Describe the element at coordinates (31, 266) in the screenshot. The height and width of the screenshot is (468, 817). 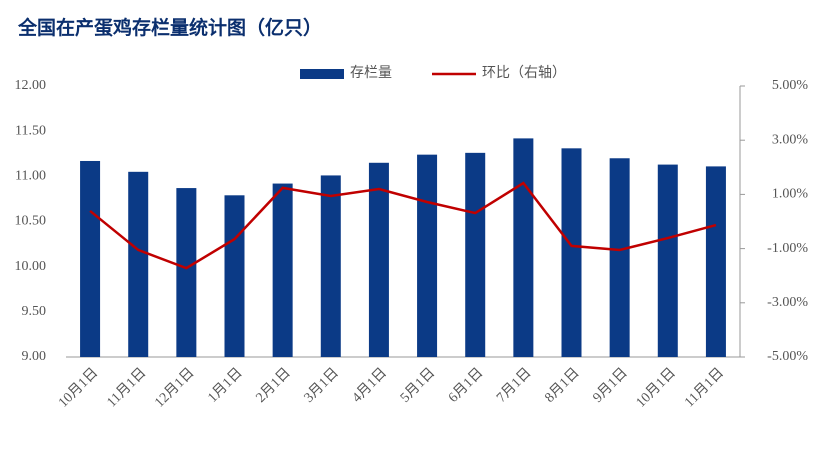
I see `y-tick-label: 10.00` at that location.